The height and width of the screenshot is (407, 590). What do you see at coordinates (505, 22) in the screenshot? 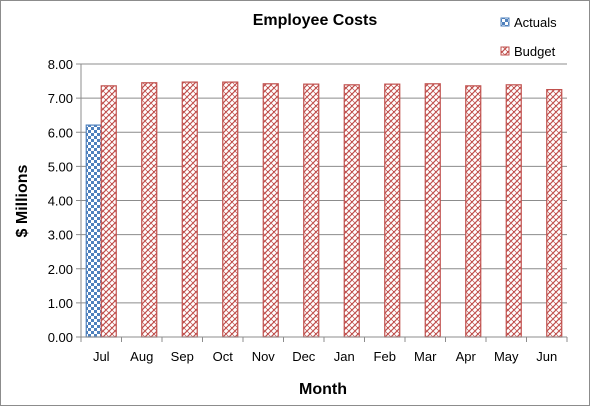
I see `legend-swatch-actuals` at bounding box center [505, 22].